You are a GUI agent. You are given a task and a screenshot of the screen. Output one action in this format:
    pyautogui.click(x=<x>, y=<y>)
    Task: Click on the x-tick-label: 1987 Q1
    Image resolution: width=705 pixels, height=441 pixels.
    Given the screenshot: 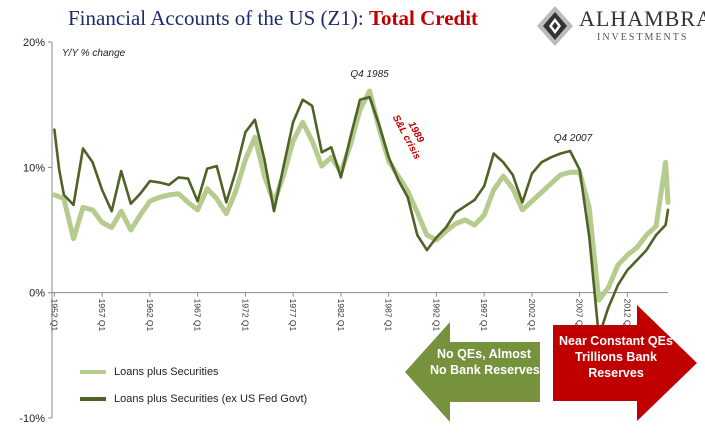 What is the action you would take?
    pyautogui.click(x=389, y=315)
    